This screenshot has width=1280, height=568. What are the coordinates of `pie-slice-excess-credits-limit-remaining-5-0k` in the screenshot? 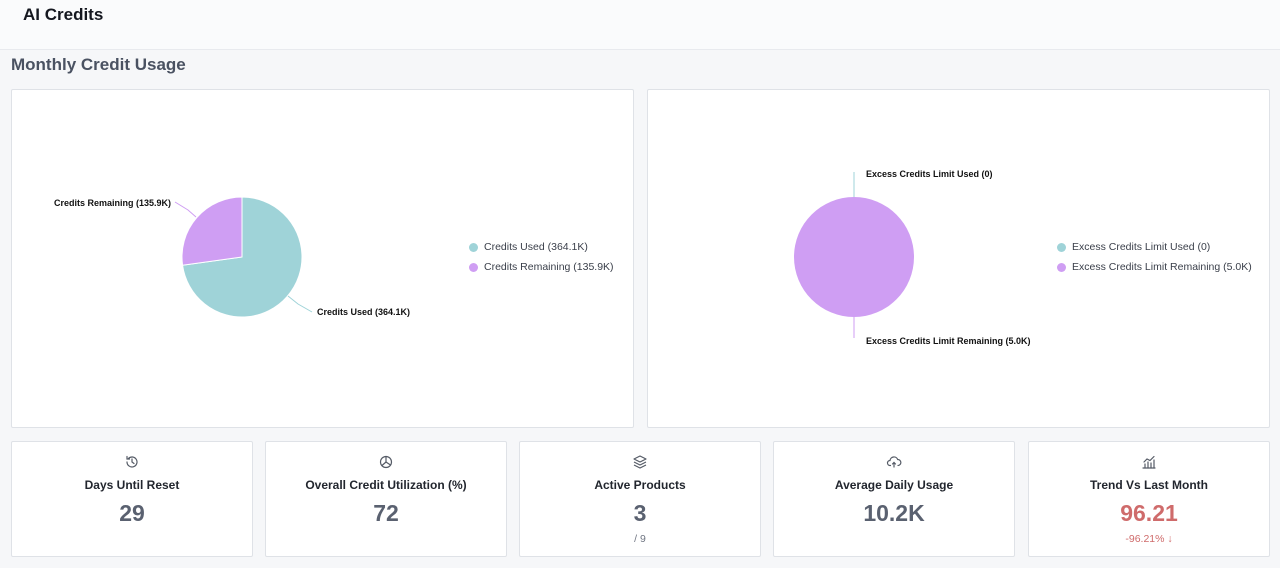 It's located at (854, 257).